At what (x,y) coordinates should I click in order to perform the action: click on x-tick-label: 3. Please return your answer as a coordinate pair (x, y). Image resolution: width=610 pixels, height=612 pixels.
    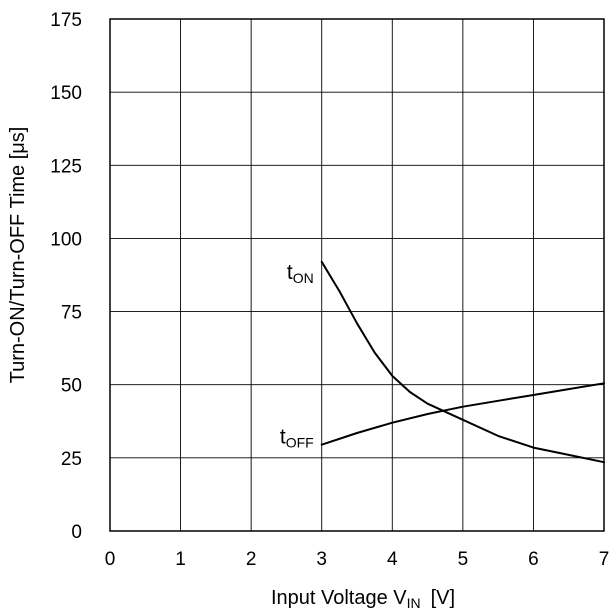
    Looking at the image, I should click on (321, 559).